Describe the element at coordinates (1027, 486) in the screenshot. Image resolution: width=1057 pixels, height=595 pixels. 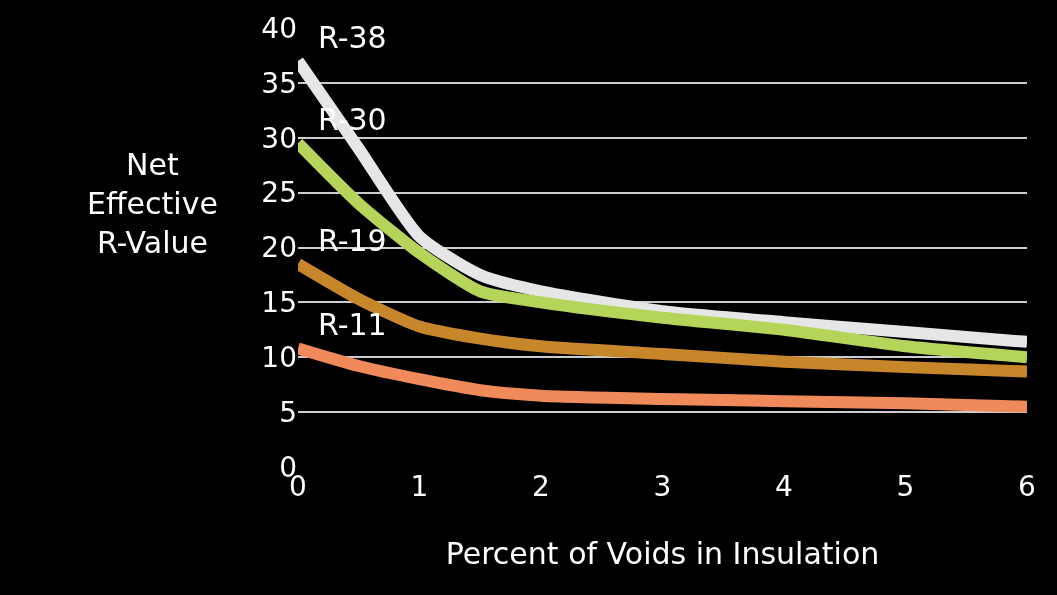
I see `x-tick-label: 6` at that location.